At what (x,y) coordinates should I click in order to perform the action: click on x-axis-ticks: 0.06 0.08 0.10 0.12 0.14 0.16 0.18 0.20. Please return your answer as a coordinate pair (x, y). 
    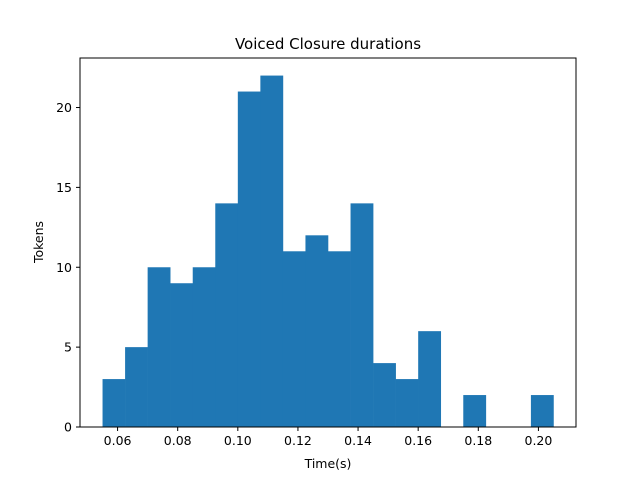
    Looking at the image, I should click on (328, 437).